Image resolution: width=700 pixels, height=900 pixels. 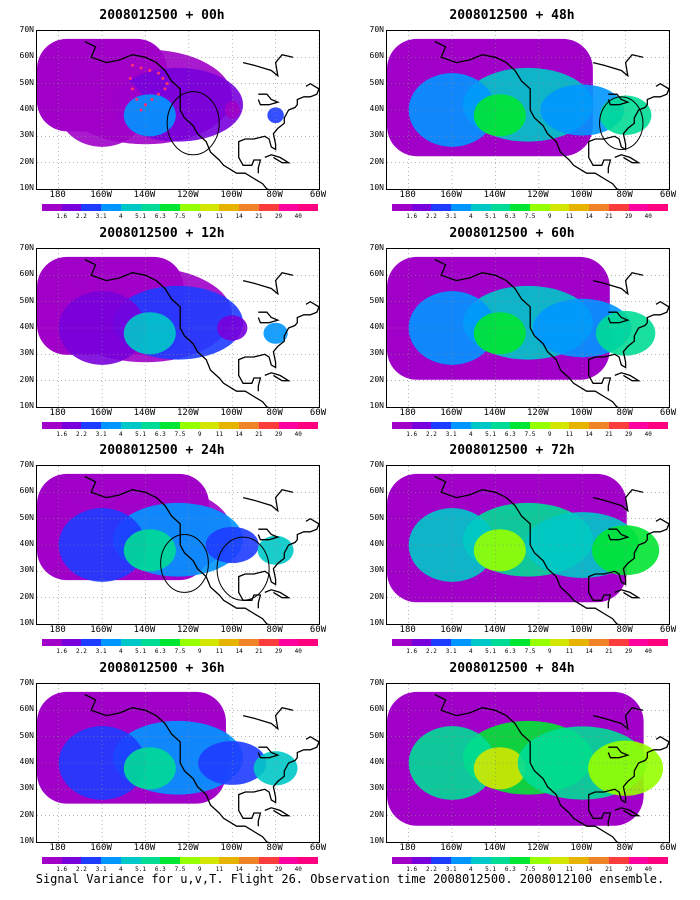 I want to click on lon-tick-label: 100W, so click(x=581, y=413).